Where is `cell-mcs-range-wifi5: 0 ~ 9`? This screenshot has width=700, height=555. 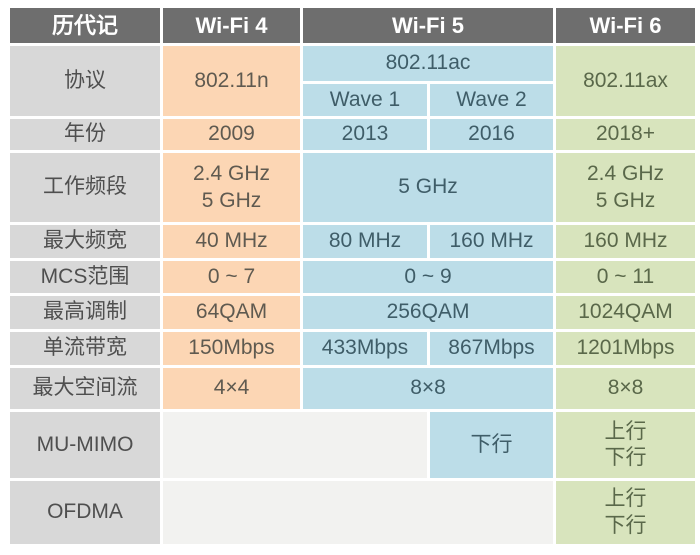 cell-mcs-range-wifi5: 0 ~ 9 is located at coordinates (428, 277).